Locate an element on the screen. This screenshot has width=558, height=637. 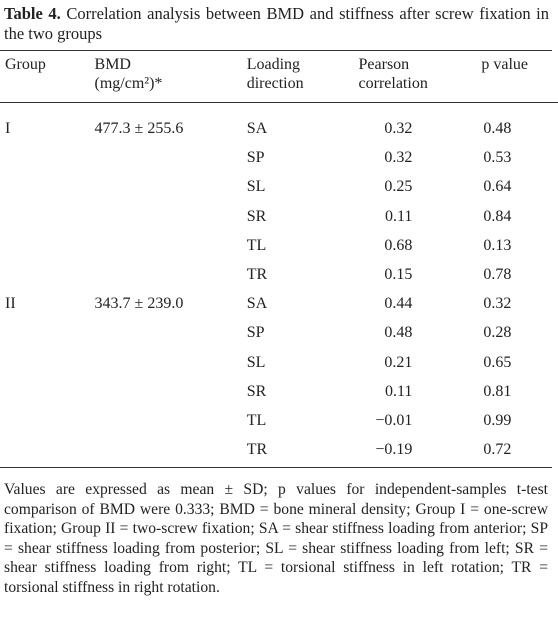
correlation-cell: 0.44 is located at coordinates (398, 304).